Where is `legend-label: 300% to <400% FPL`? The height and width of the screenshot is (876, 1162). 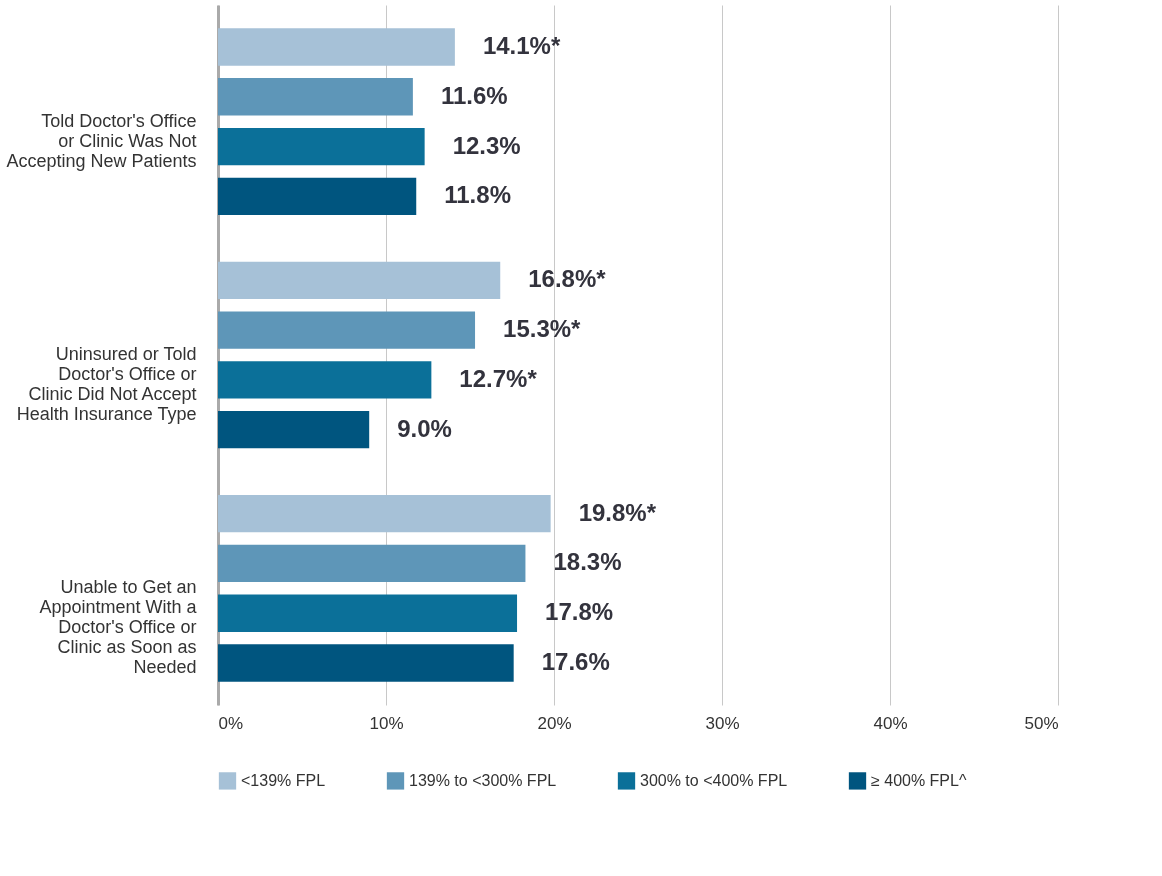 legend-label: 300% to <400% FPL is located at coordinates (714, 780).